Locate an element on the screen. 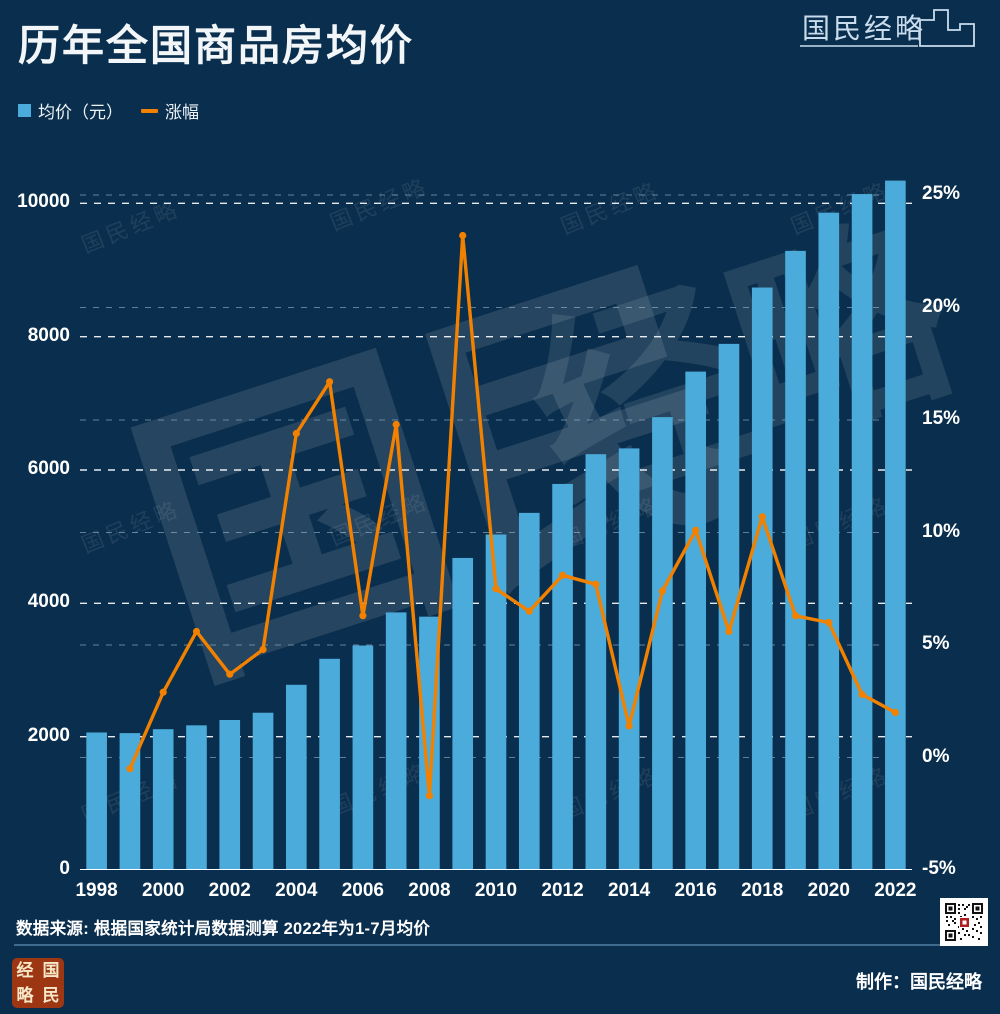  chart-legend: 均价（元） 涨幅 is located at coordinates (108, 110).